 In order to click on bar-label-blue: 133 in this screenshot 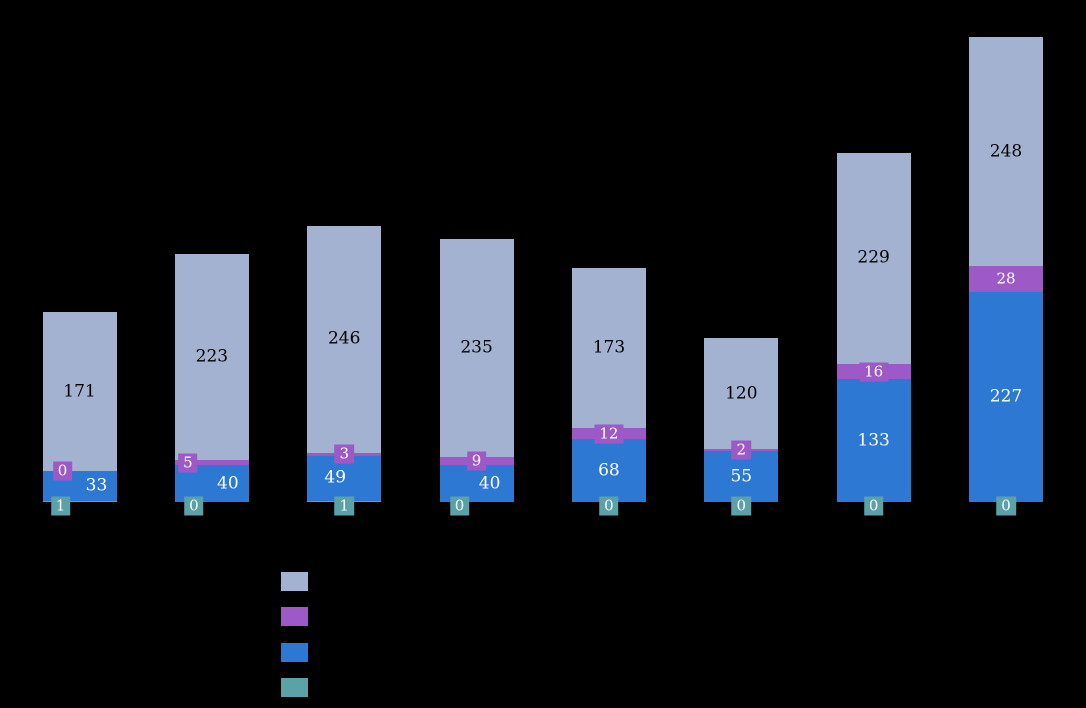, I will do `click(873, 440)`.